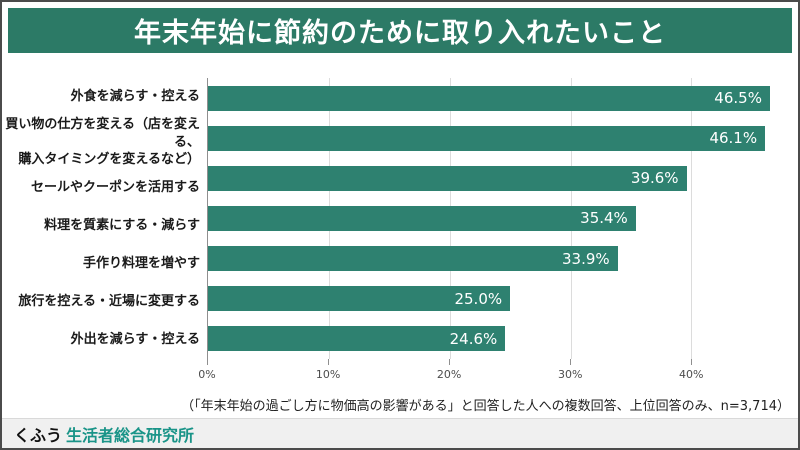  I want to click on category-label: 旅行を控える・近場に変更する, so click(109, 302).